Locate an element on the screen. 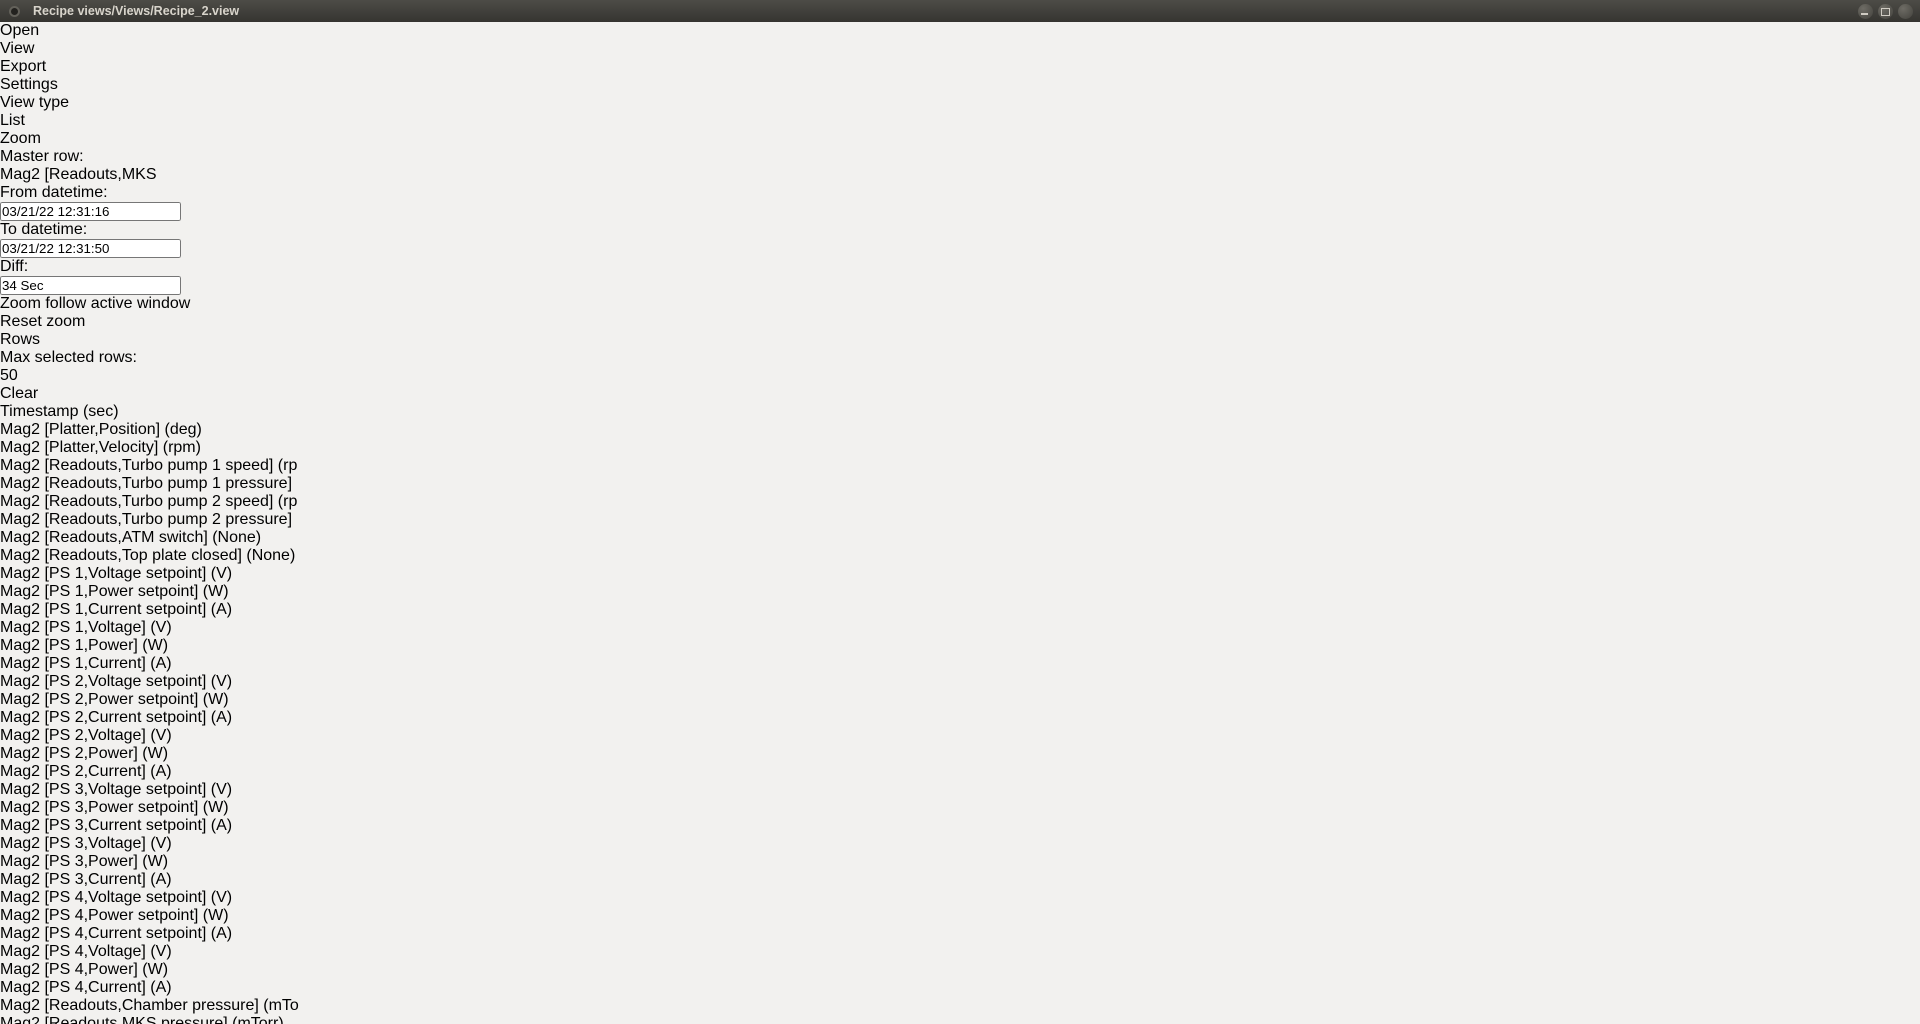 This screenshot has width=1920, height=1024. list-item: Mag2 [PS 4,Voltage setpoint] (V) is located at coordinates (116, 897).